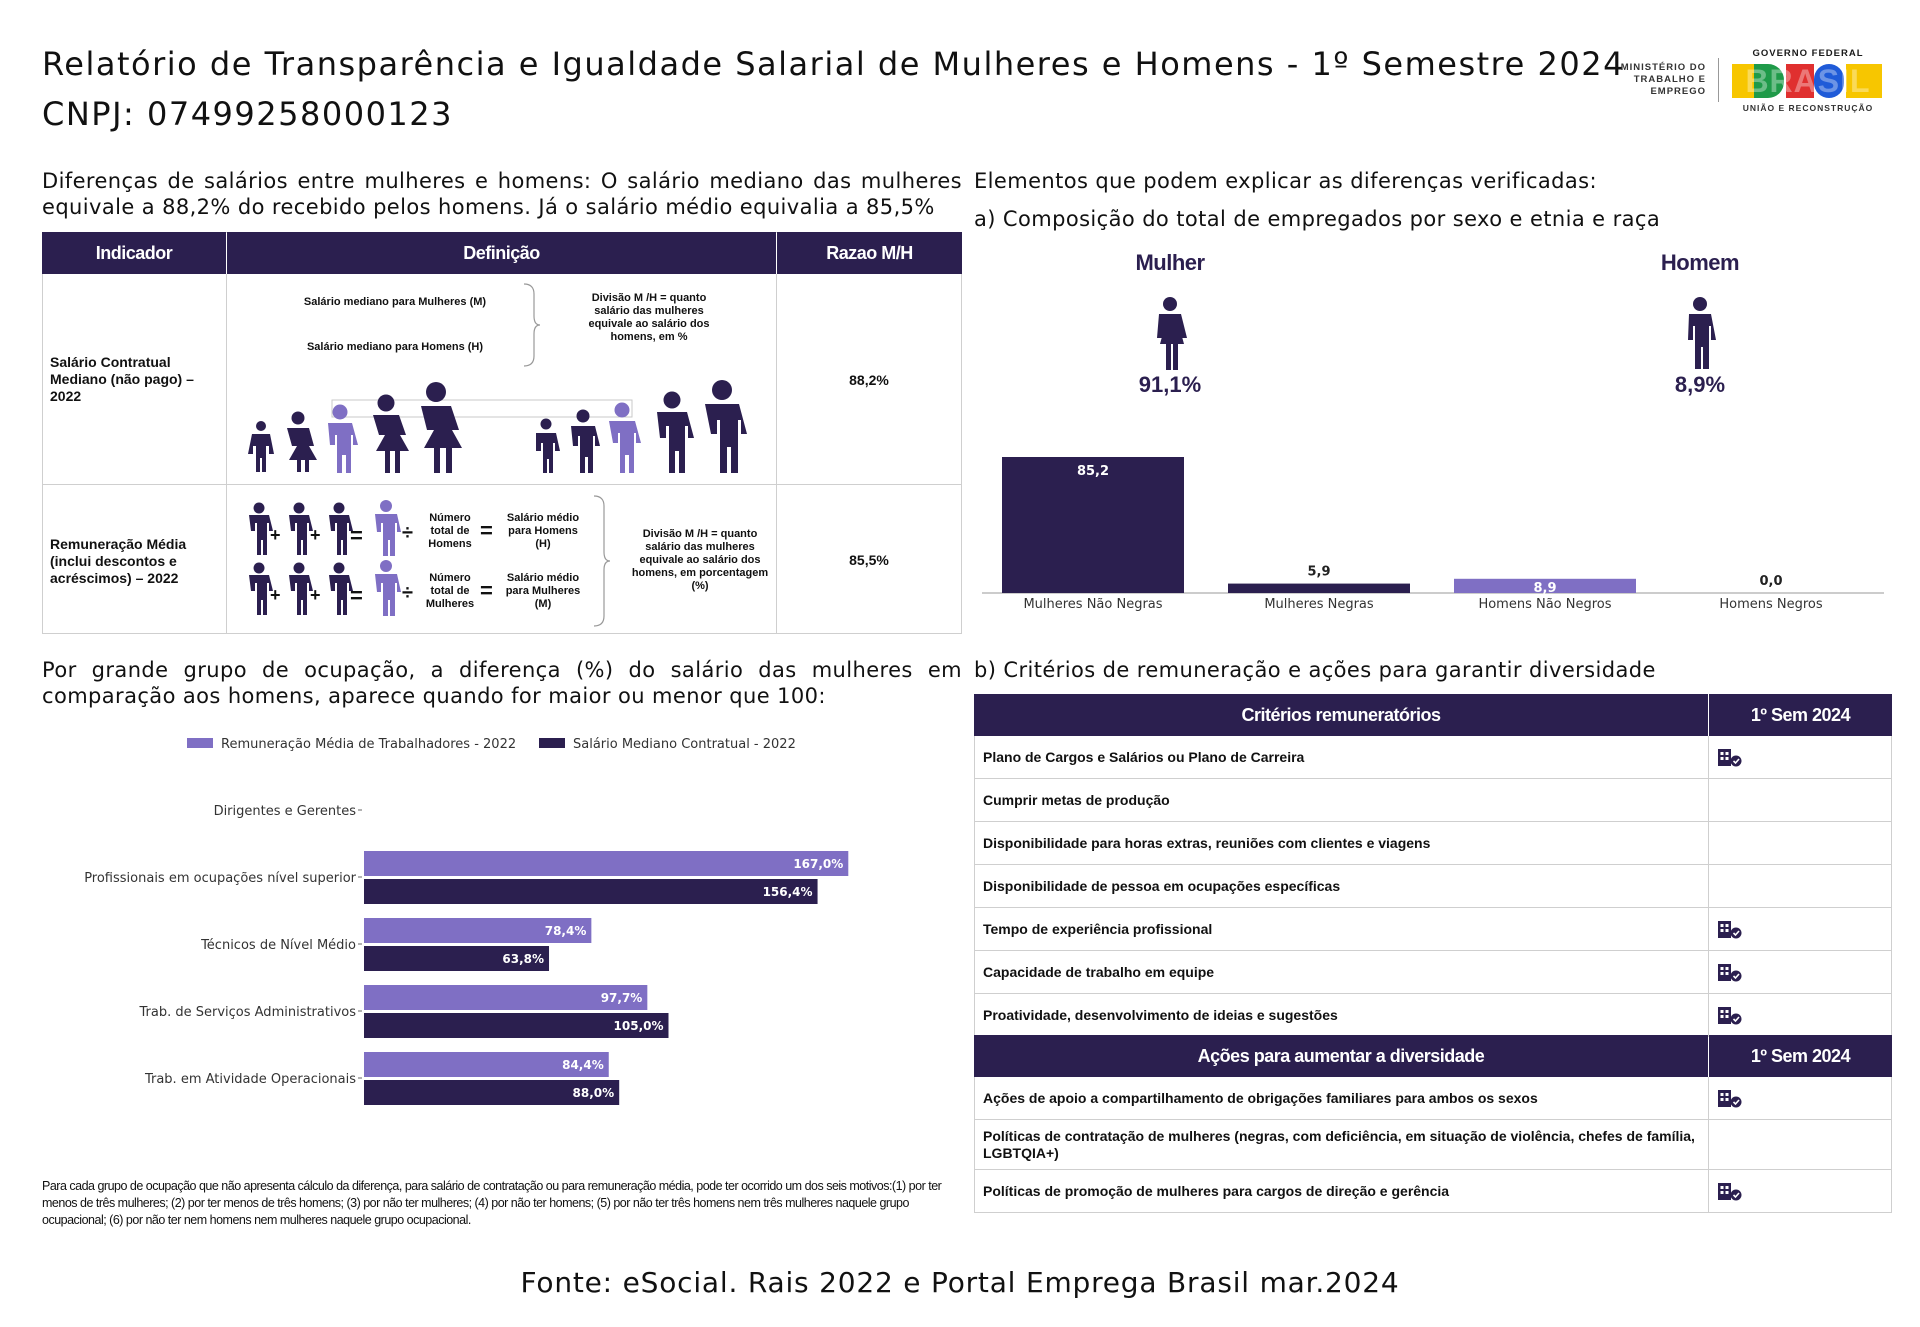 This screenshot has height=1327, width=1920. What do you see at coordinates (1341, 1056) in the screenshot?
I see `diversity-header: Ações para aumentar a diversidade` at bounding box center [1341, 1056].